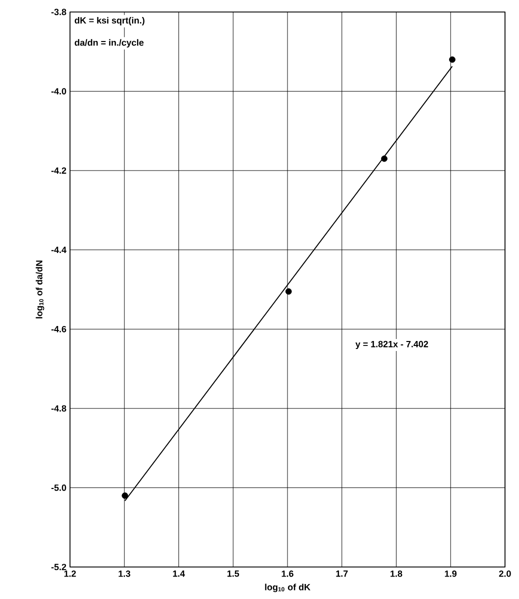 This screenshot has height=599, width=519. Describe the element at coordinates (70, 573) in the screenshot. I see `x-tick-label: 1.2` at that location.